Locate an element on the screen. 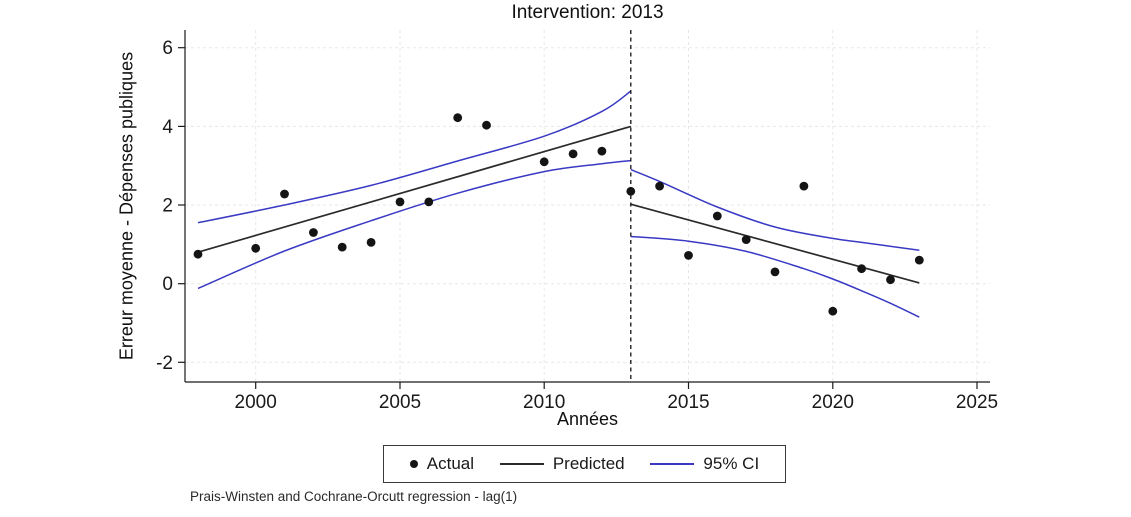  predicted-line-post is located at coordinates (775, 243).